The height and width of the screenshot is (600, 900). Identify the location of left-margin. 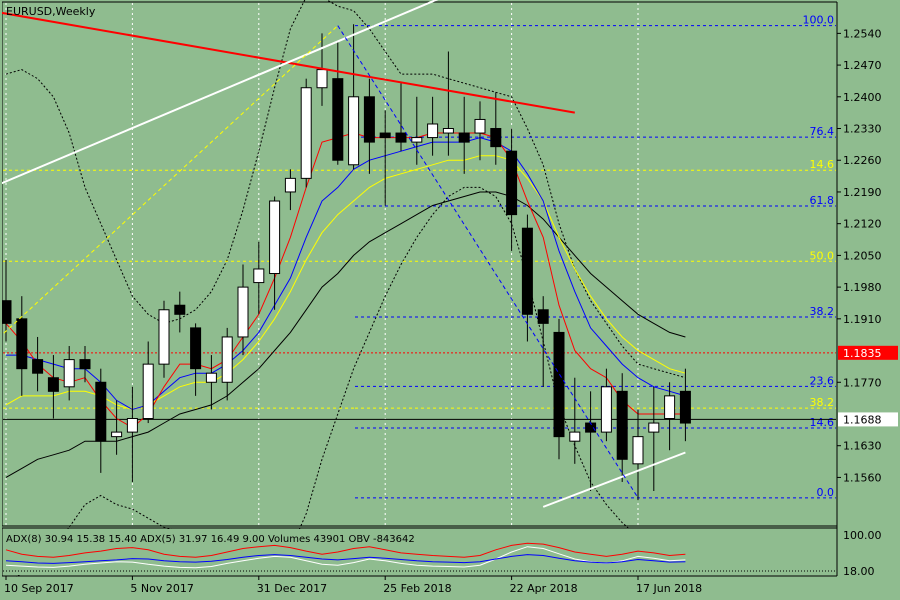
(1, 300).